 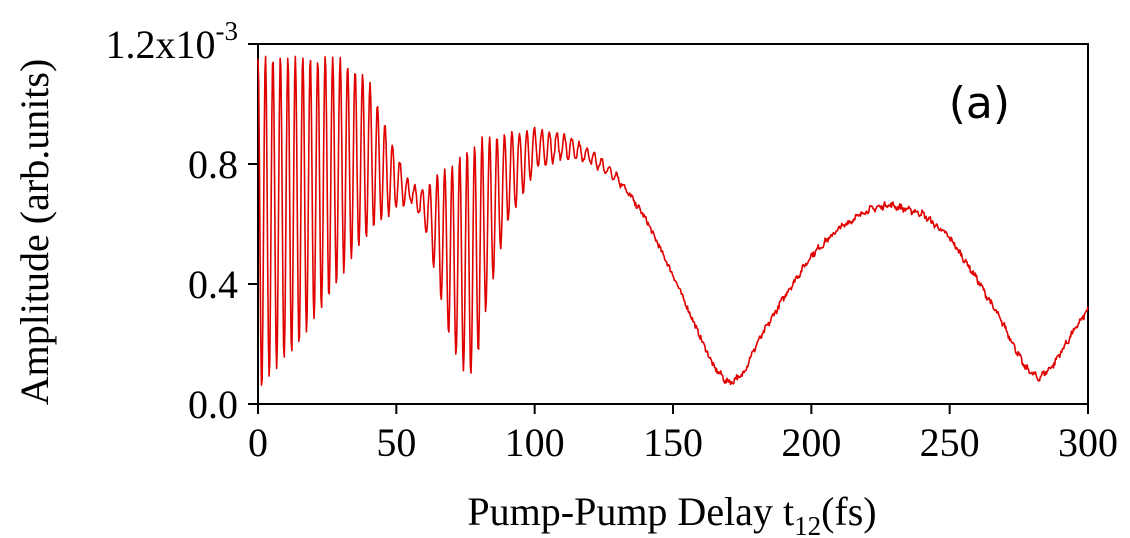 What do you see at coordinates (213, 404) in the screenshot?
I see `y-tick-label: 0.0` at bounding box center [213, 404].